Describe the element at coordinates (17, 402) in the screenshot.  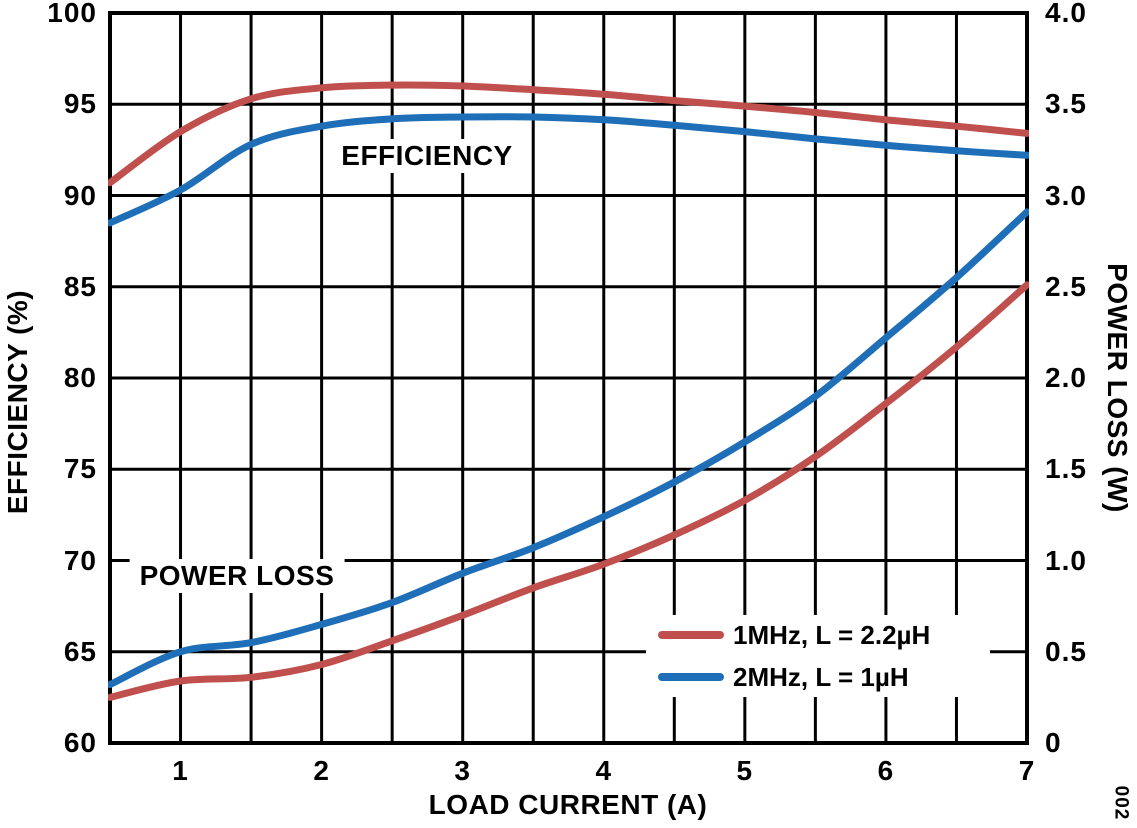
I see `left-axis-title: EFFICIENCY (%)` at that location.